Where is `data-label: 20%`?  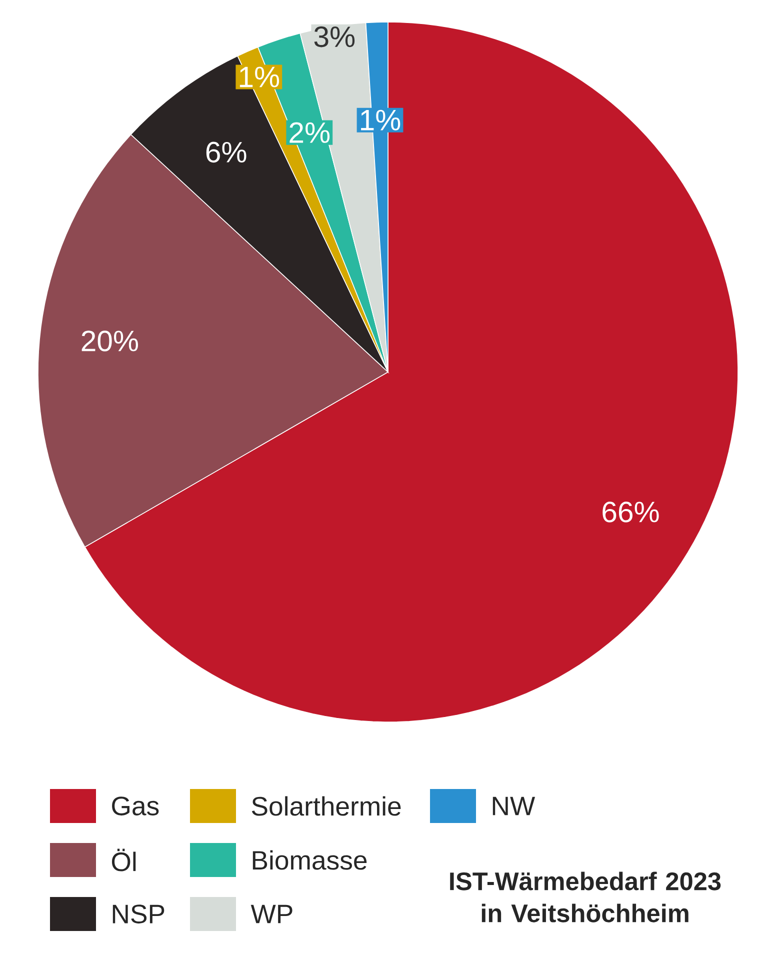 data-label: 20% is located at coordinates (110, 341).